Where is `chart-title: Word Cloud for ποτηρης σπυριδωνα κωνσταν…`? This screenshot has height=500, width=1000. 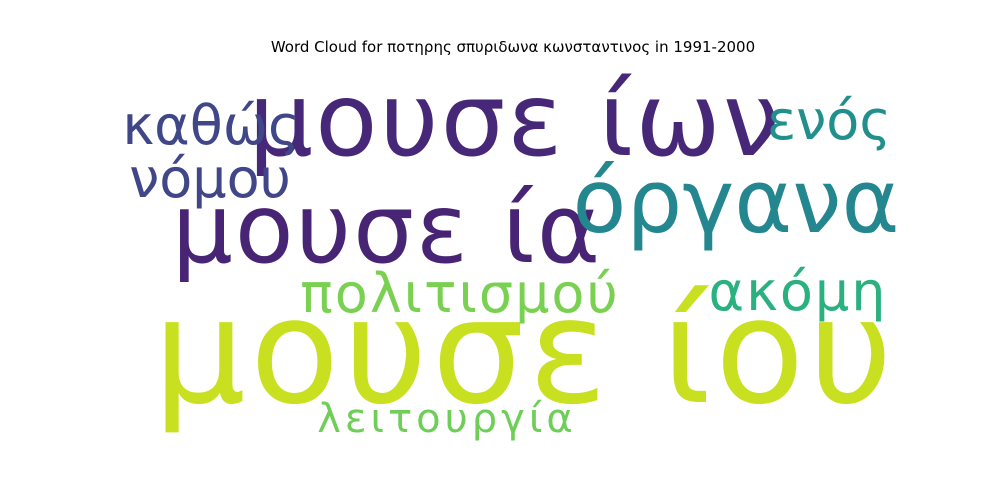 chart-title: Word Cloud for ποτηρης σπυριδωνα κωνσταν… is located at coordinates (513, 47).